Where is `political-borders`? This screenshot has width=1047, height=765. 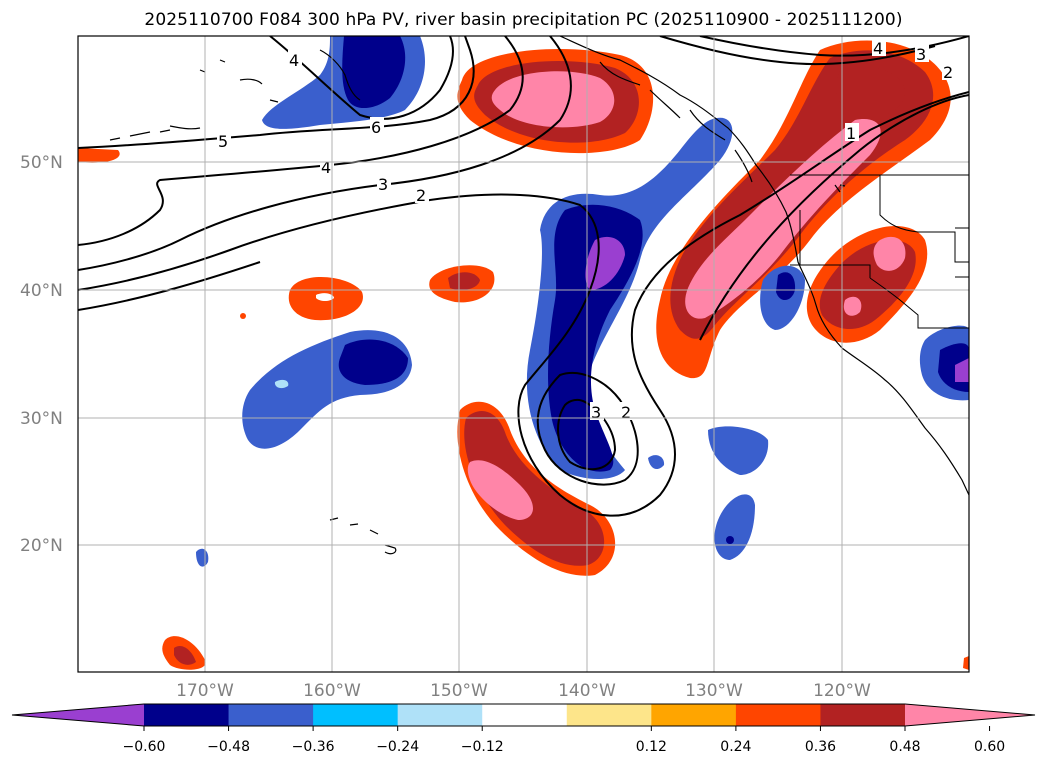 political-borders is located at coordinates (879, 251).